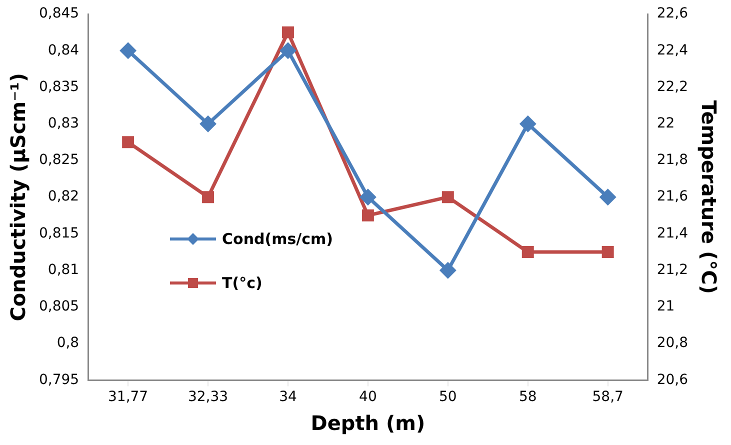 The image size is (731, 445). What do you see at coordinates (672, 233) in the screenshot?
I see `y2-tick-label: 21,4` at bounding box center [672, 233].